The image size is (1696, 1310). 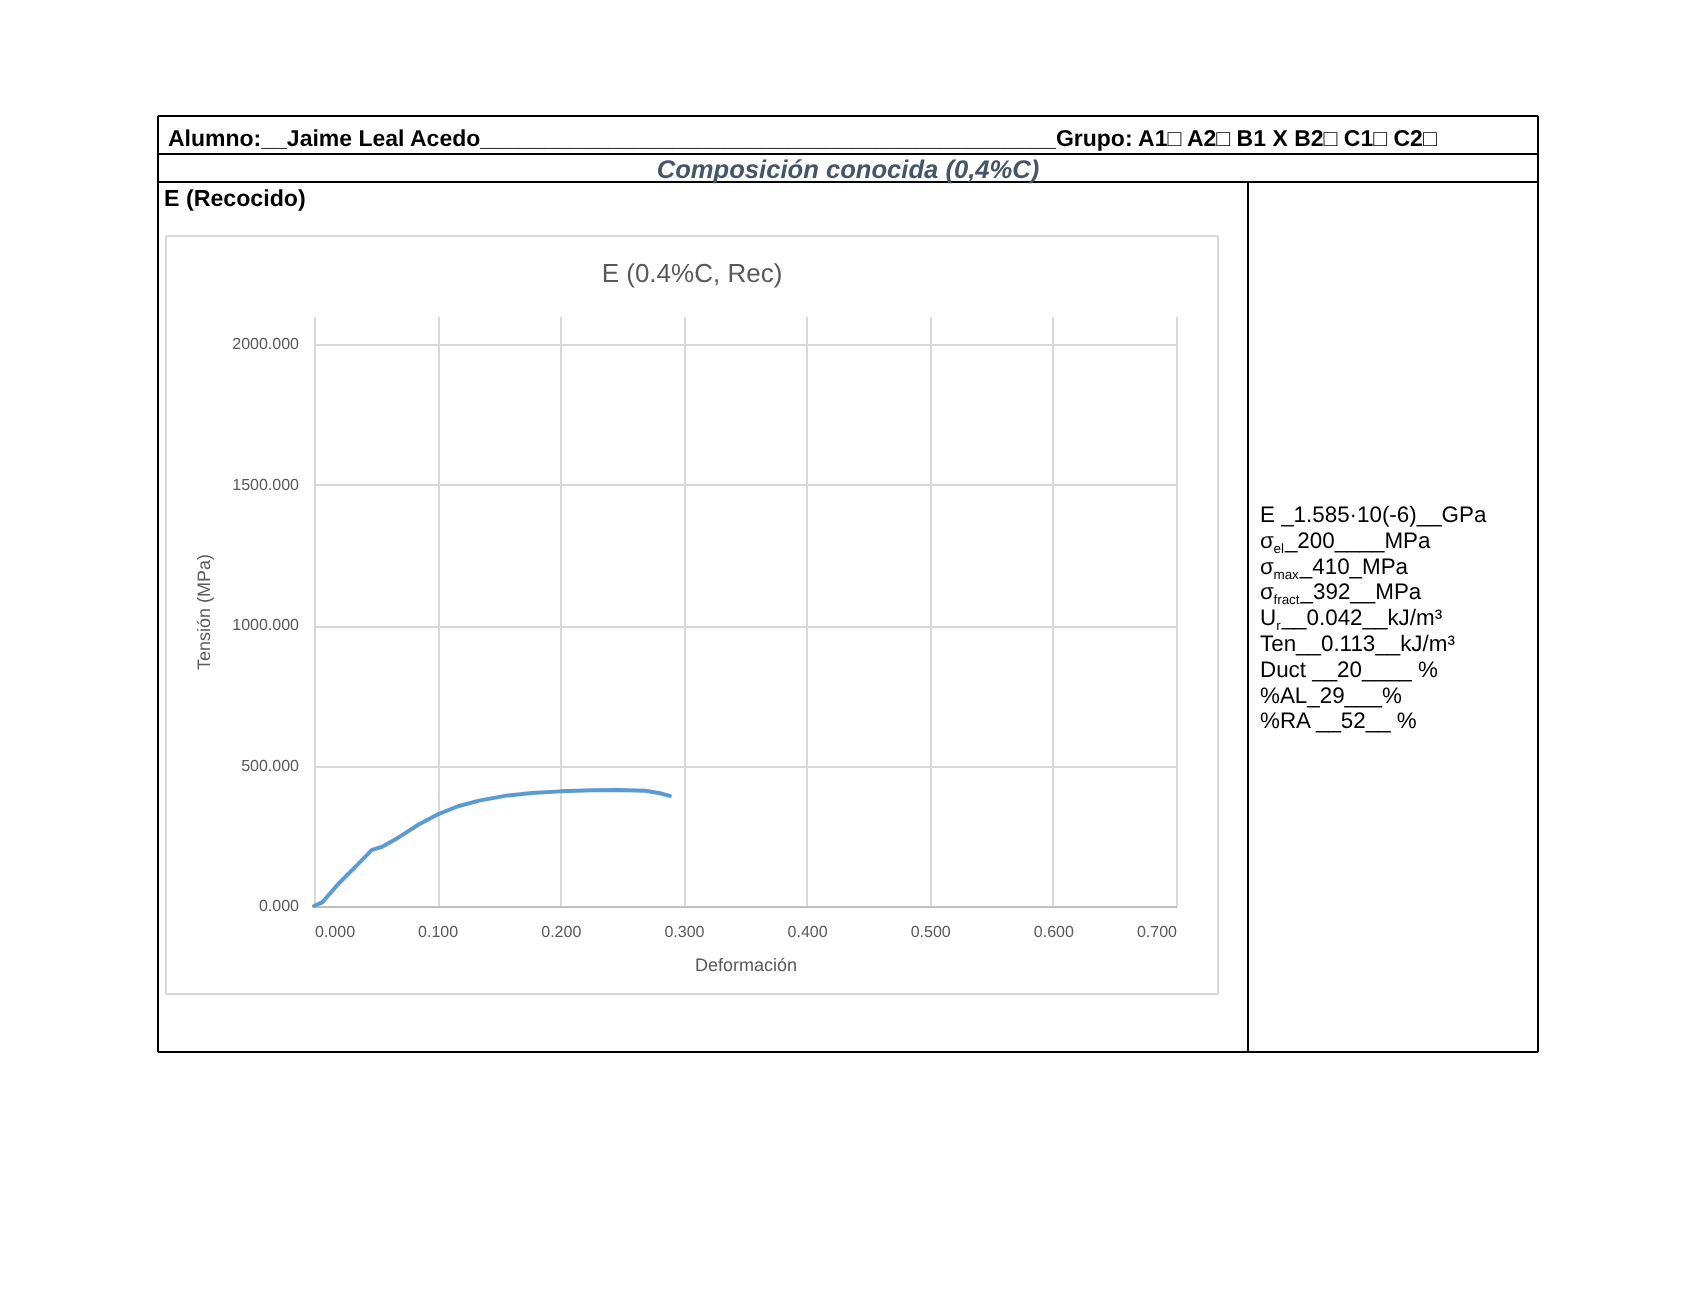 What do you see at coordinates (1157, 932) in the screenshot?
I see `x-tick-label: 0.700` at bounding box center [1157, 932].